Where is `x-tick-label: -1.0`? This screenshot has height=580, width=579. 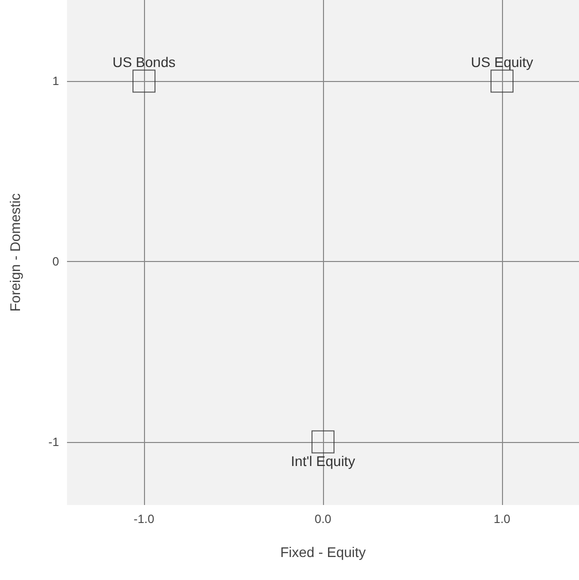 x-tick-label: -1.0 is located at coordinates (144, 519).